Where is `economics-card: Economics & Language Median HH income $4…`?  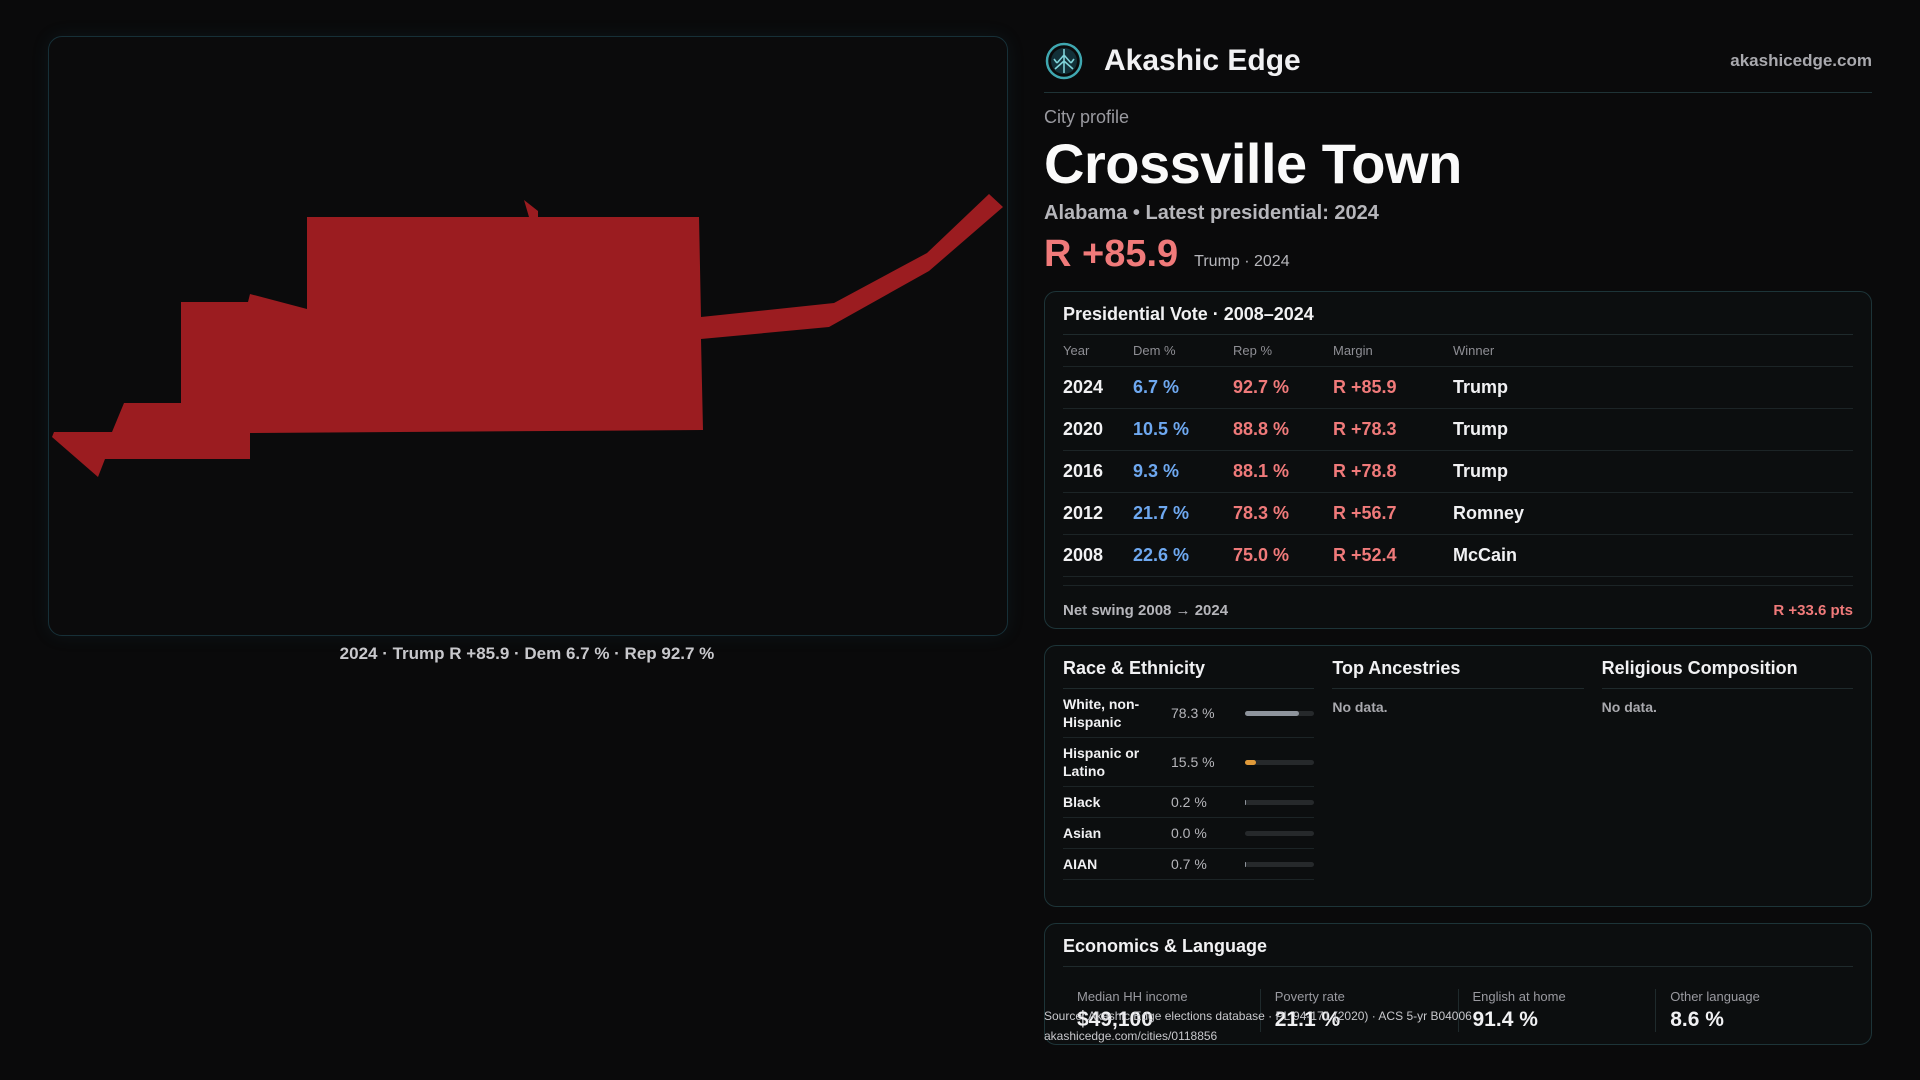
economics-card: Economics & Language Median HH income $4… is located at coordinates (1458, 984).